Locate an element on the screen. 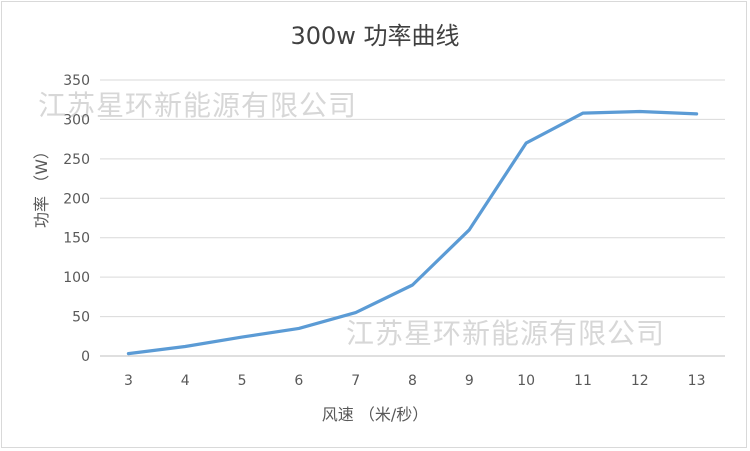 This screenshot has height=451, width=750. x-axis-label: 风速 （米/秒） is located at coordinates (375, 414).